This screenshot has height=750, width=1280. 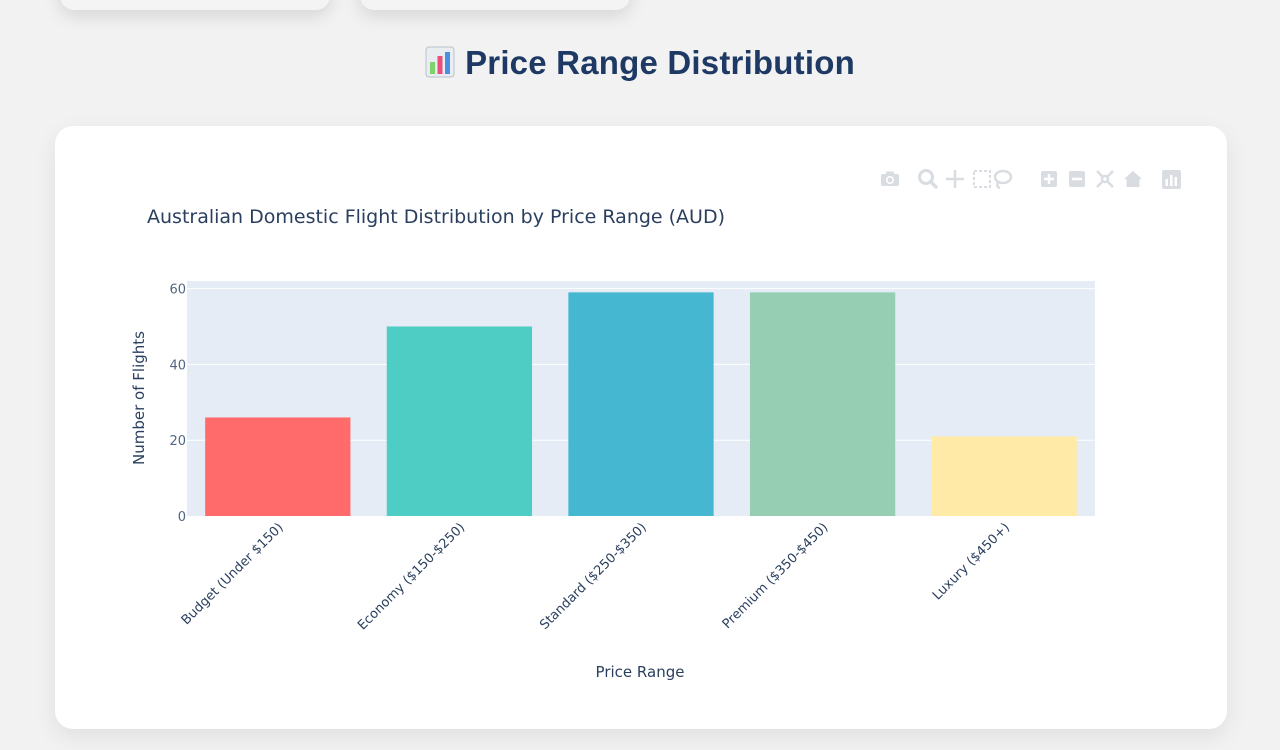 What do you see at coordinates (1171, 179) in the screenshot?
I see `plotly-logo-icon` at bounding box center [1171, 179].